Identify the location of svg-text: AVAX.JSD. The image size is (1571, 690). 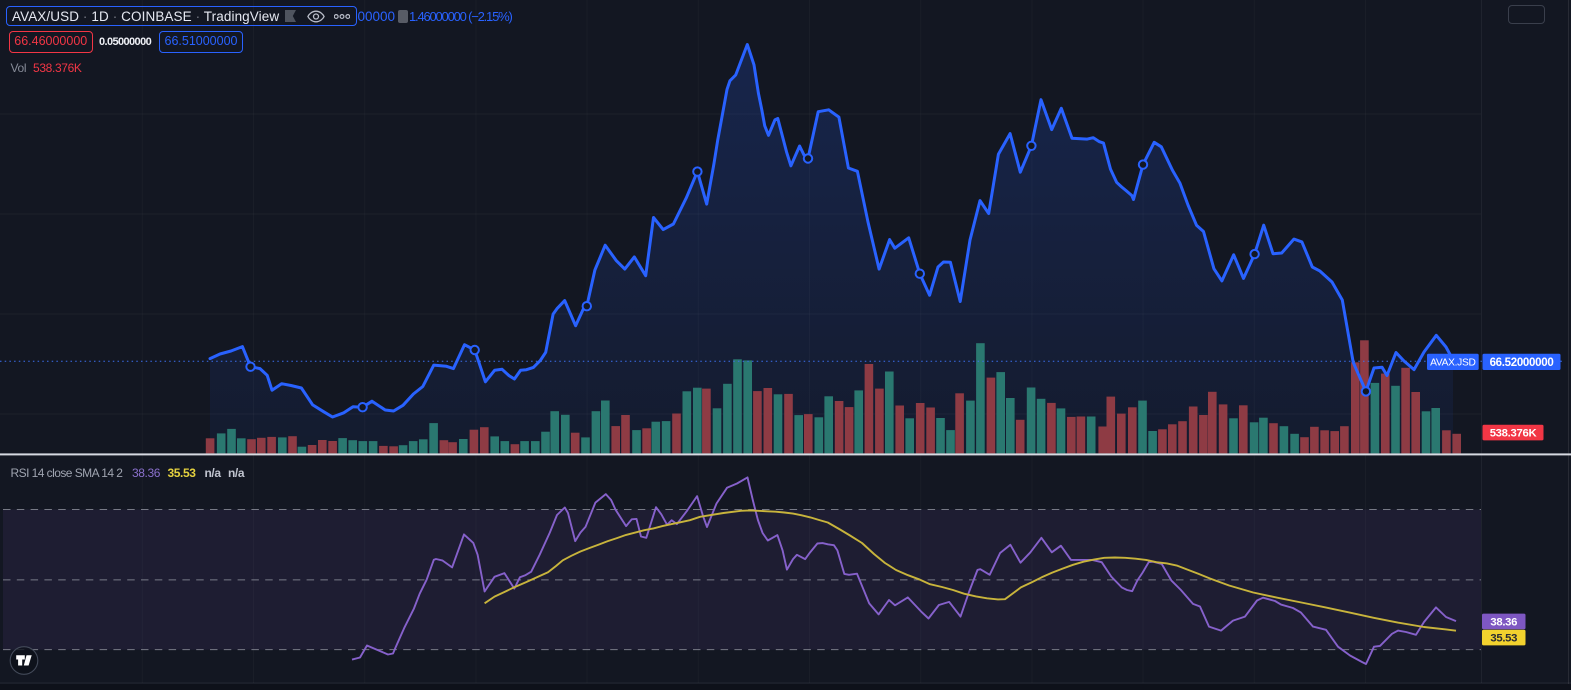
(1452, 363).